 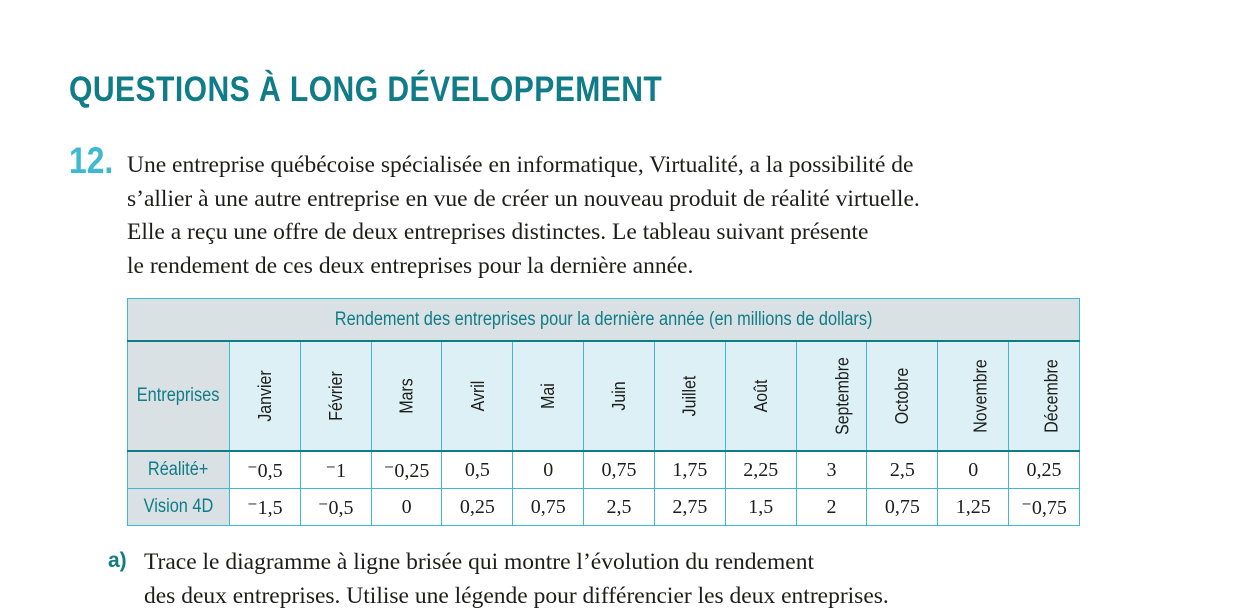 What do you see at coordinates (406, 396) in the screenshot?
I see `month-header: Mars` at bounding box center [406, 396].